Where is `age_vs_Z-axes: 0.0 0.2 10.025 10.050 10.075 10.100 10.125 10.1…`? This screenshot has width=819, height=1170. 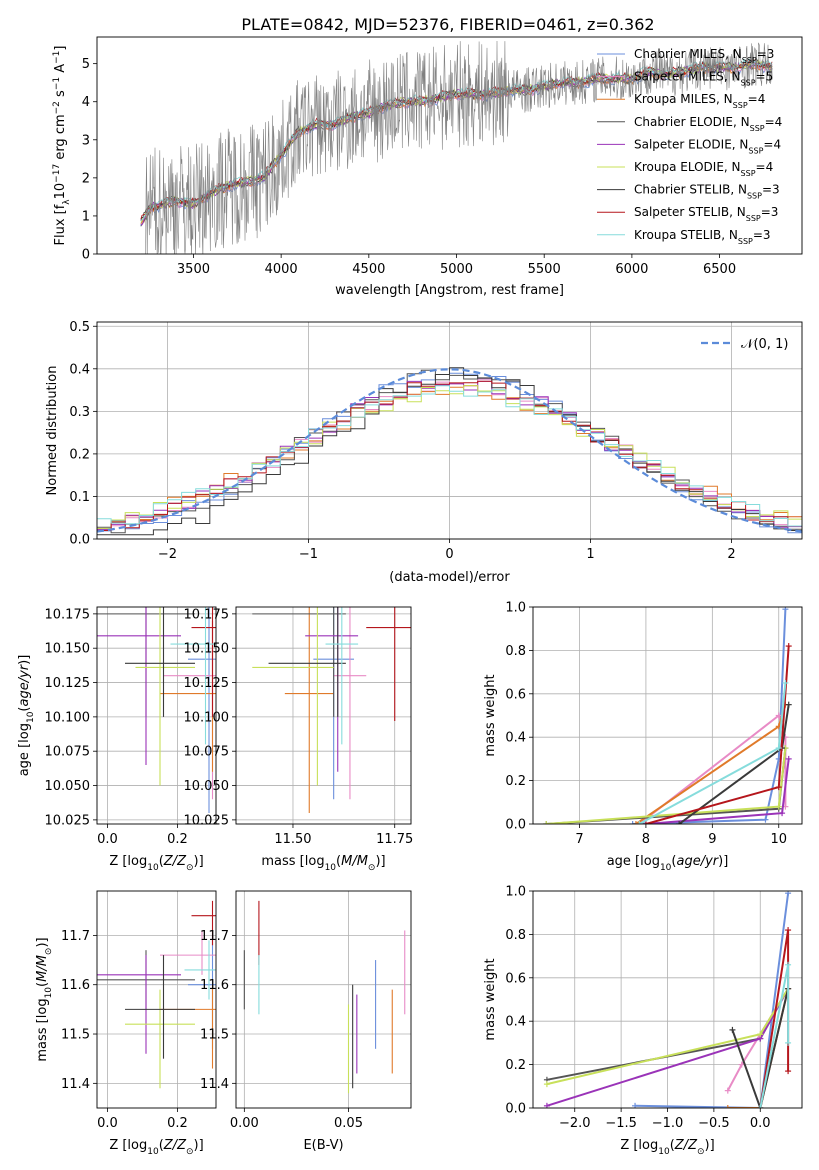
age_vs_Z-axes: 0.0 0.2 10.025 10.050 10.075 10.100 10.125 10.1… is located at coordinates (130, 727).